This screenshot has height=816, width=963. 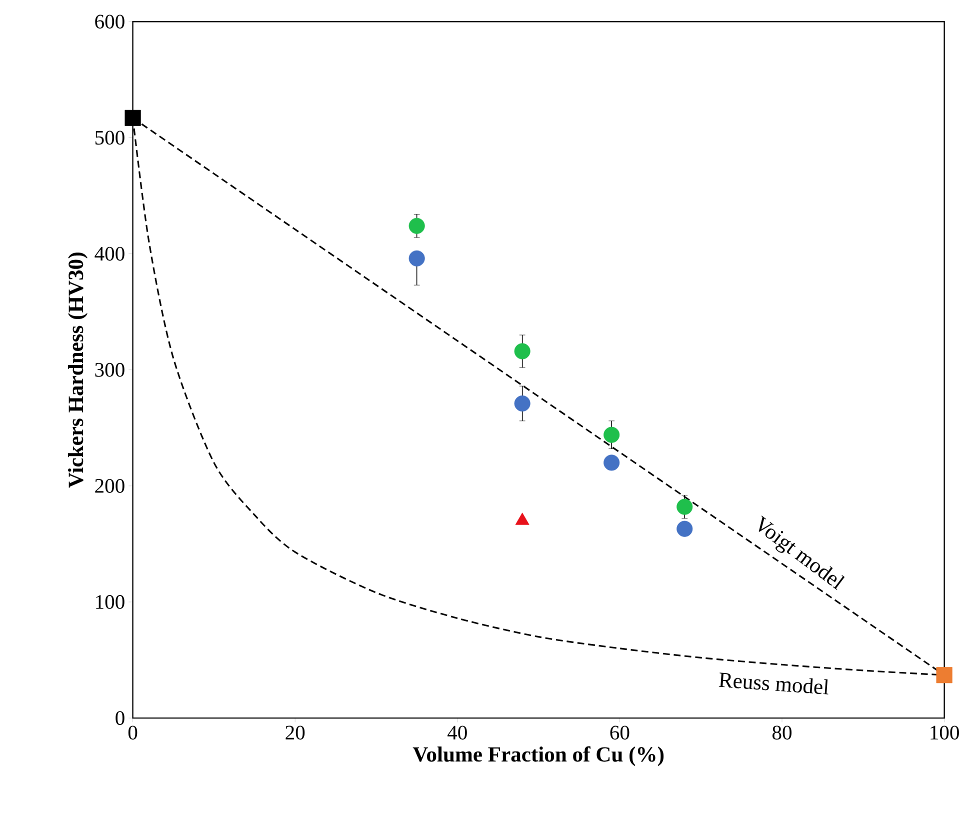 I want to click on annotation: Reuss model, so click(x=773, y=683).